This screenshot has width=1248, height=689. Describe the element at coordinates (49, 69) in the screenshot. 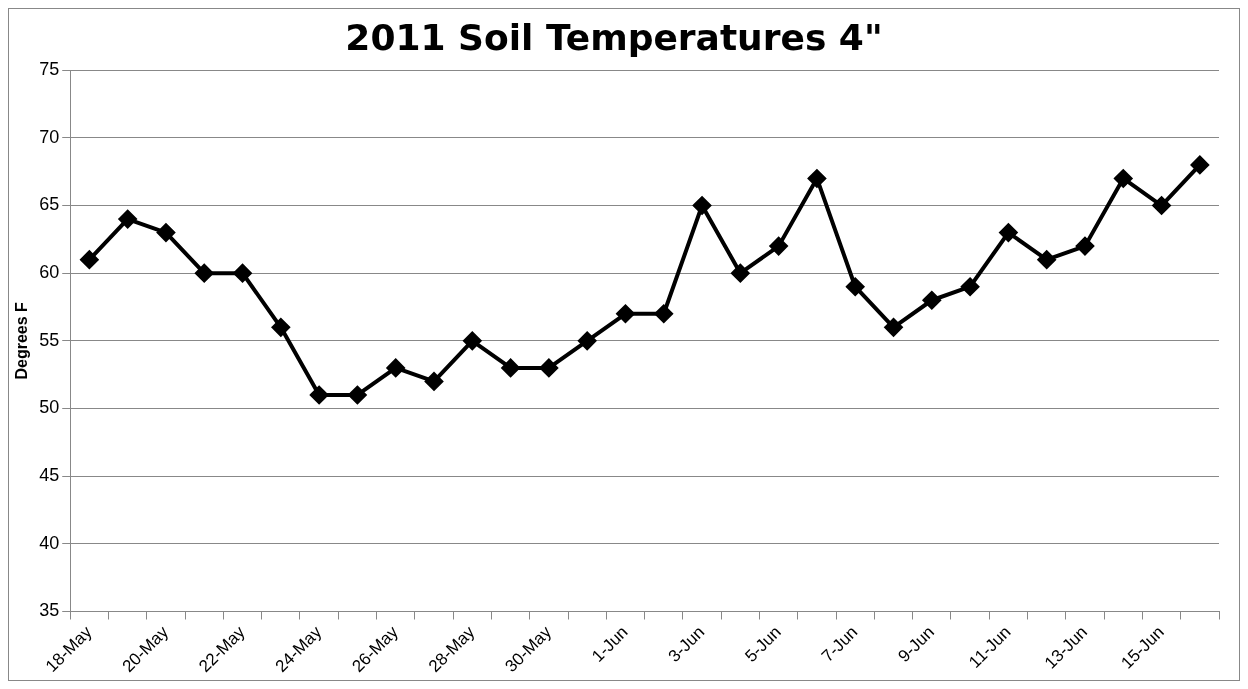

I see `y-tick-label: 75` at that location.